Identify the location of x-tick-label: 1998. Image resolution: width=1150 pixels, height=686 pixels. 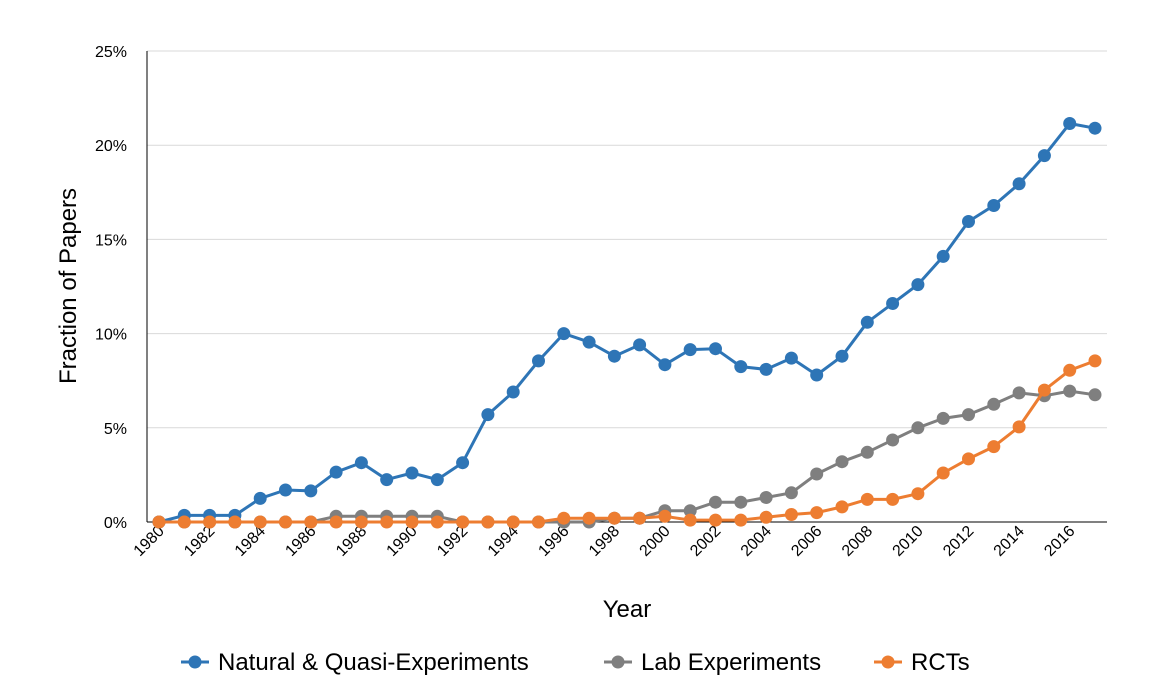
(604, 541).